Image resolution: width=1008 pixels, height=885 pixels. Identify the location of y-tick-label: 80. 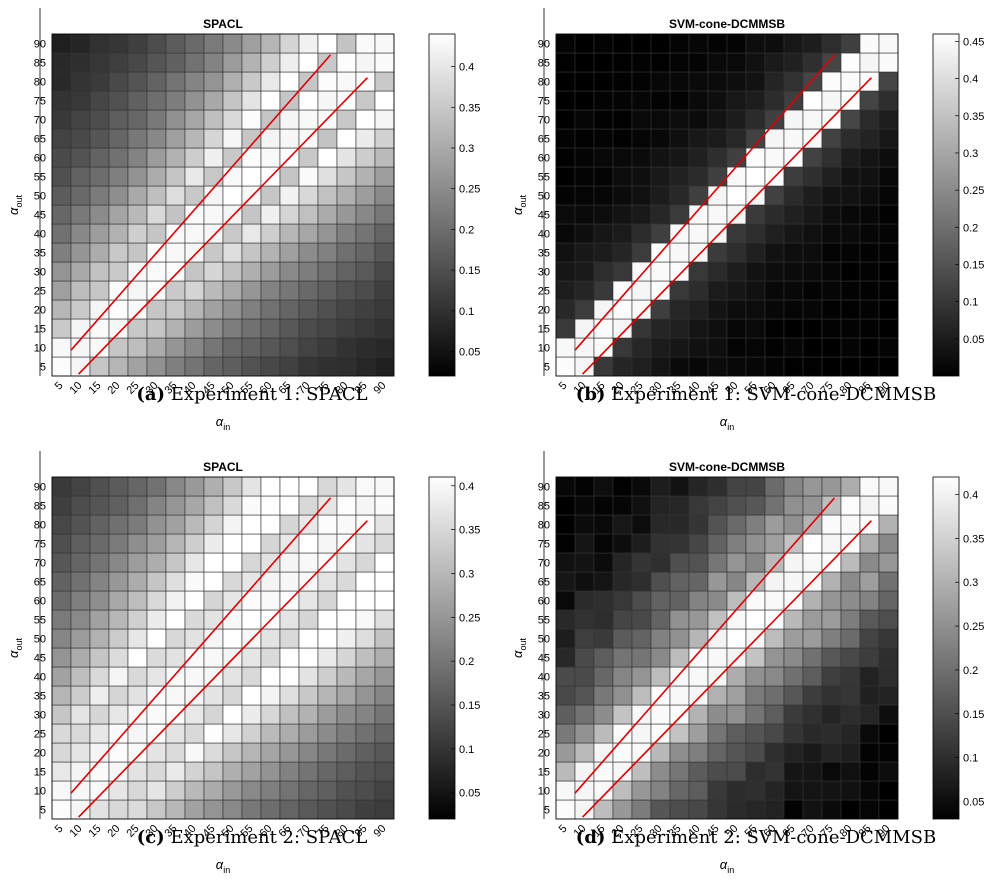
(544, 83).